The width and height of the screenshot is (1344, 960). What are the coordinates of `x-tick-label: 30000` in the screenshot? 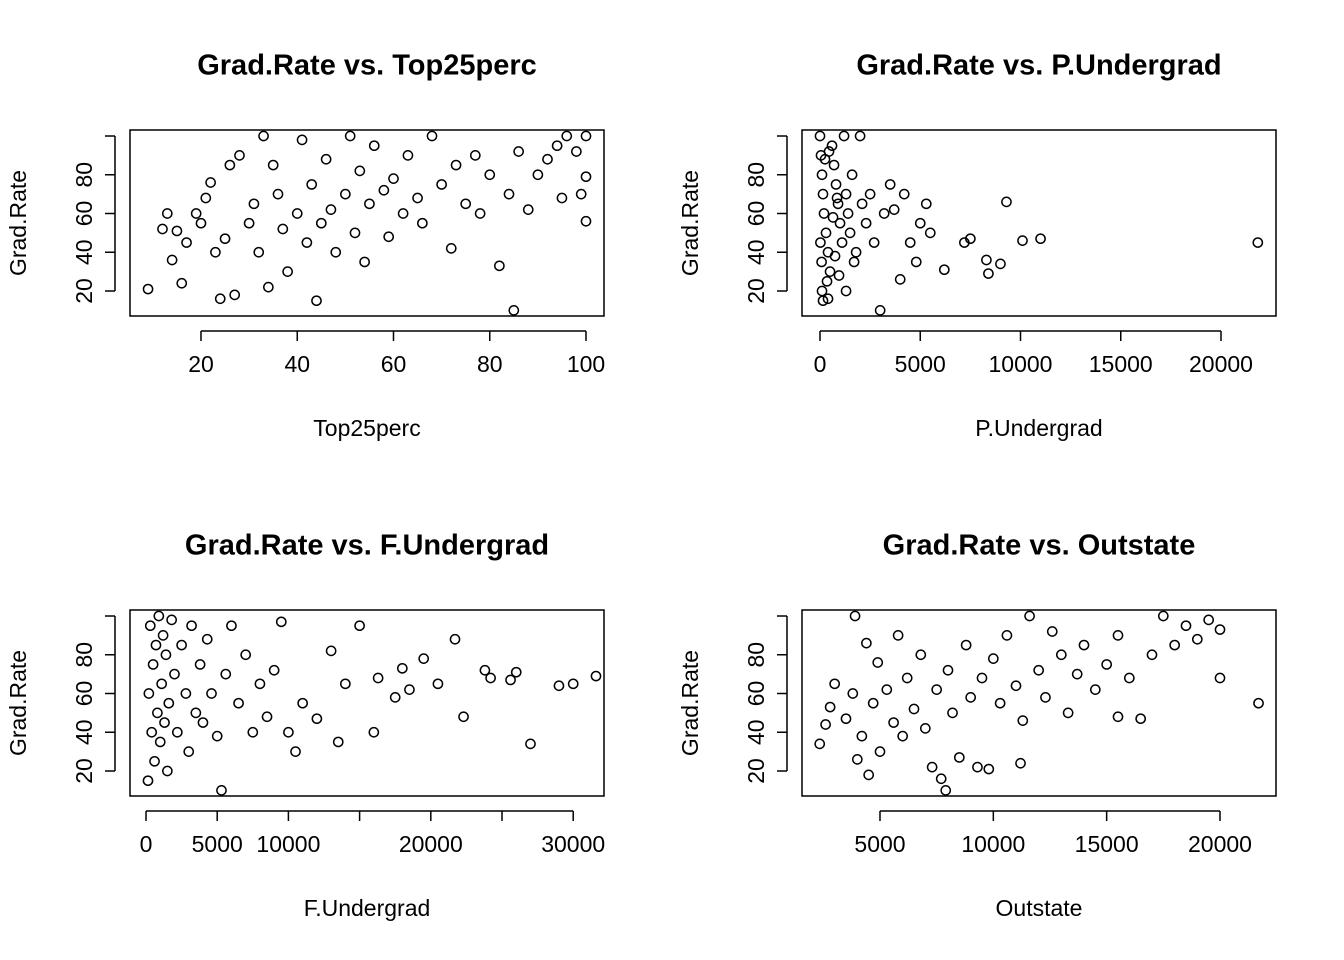 It's located at (573, 844).